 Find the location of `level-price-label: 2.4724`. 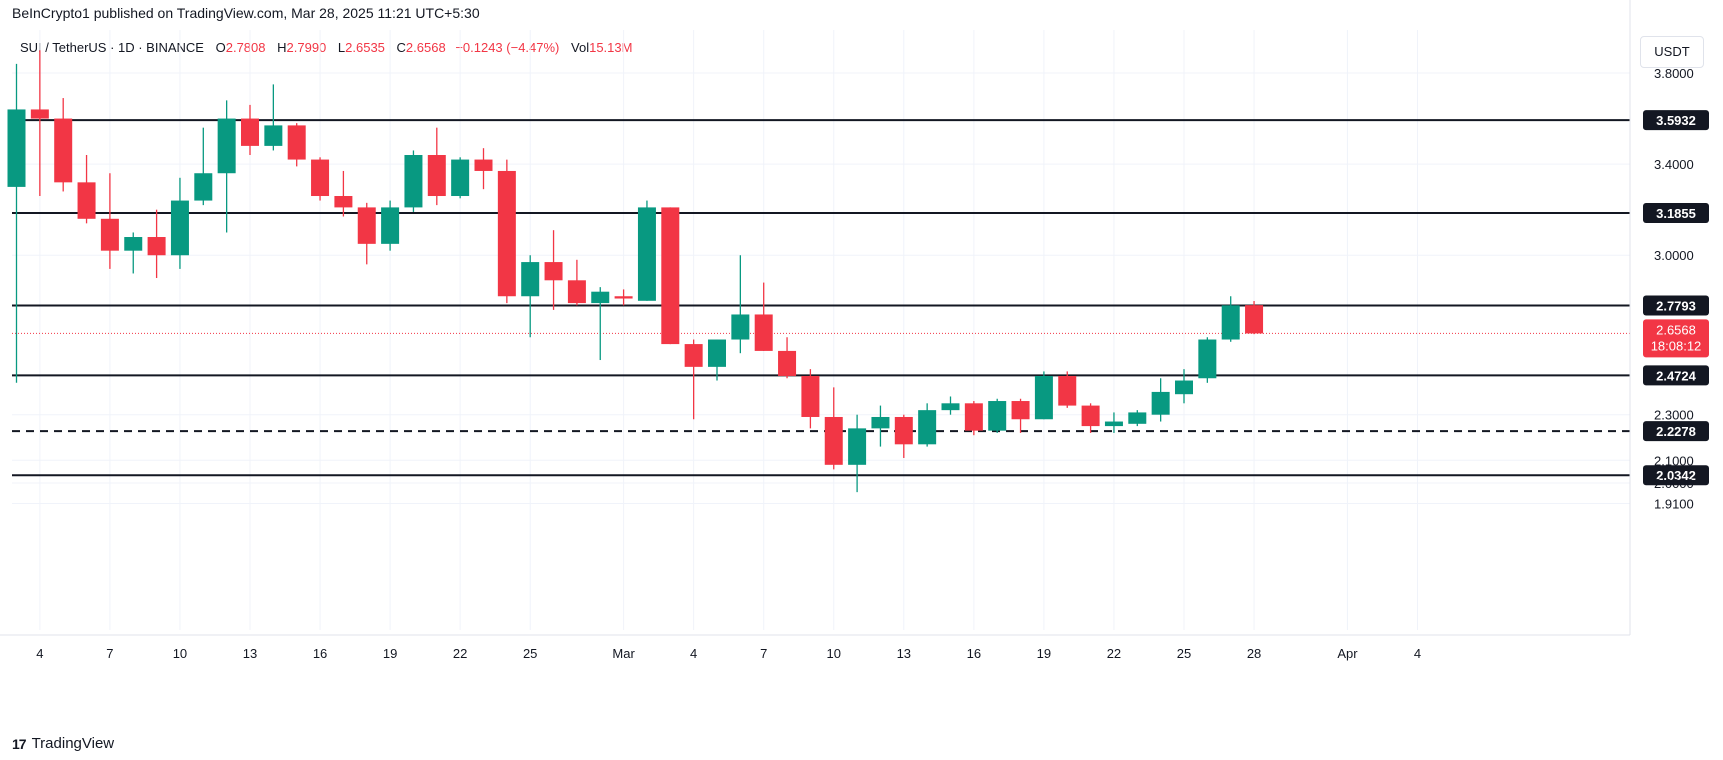

level-price-label: 2.4724 is located at coordinates (1676, 375).